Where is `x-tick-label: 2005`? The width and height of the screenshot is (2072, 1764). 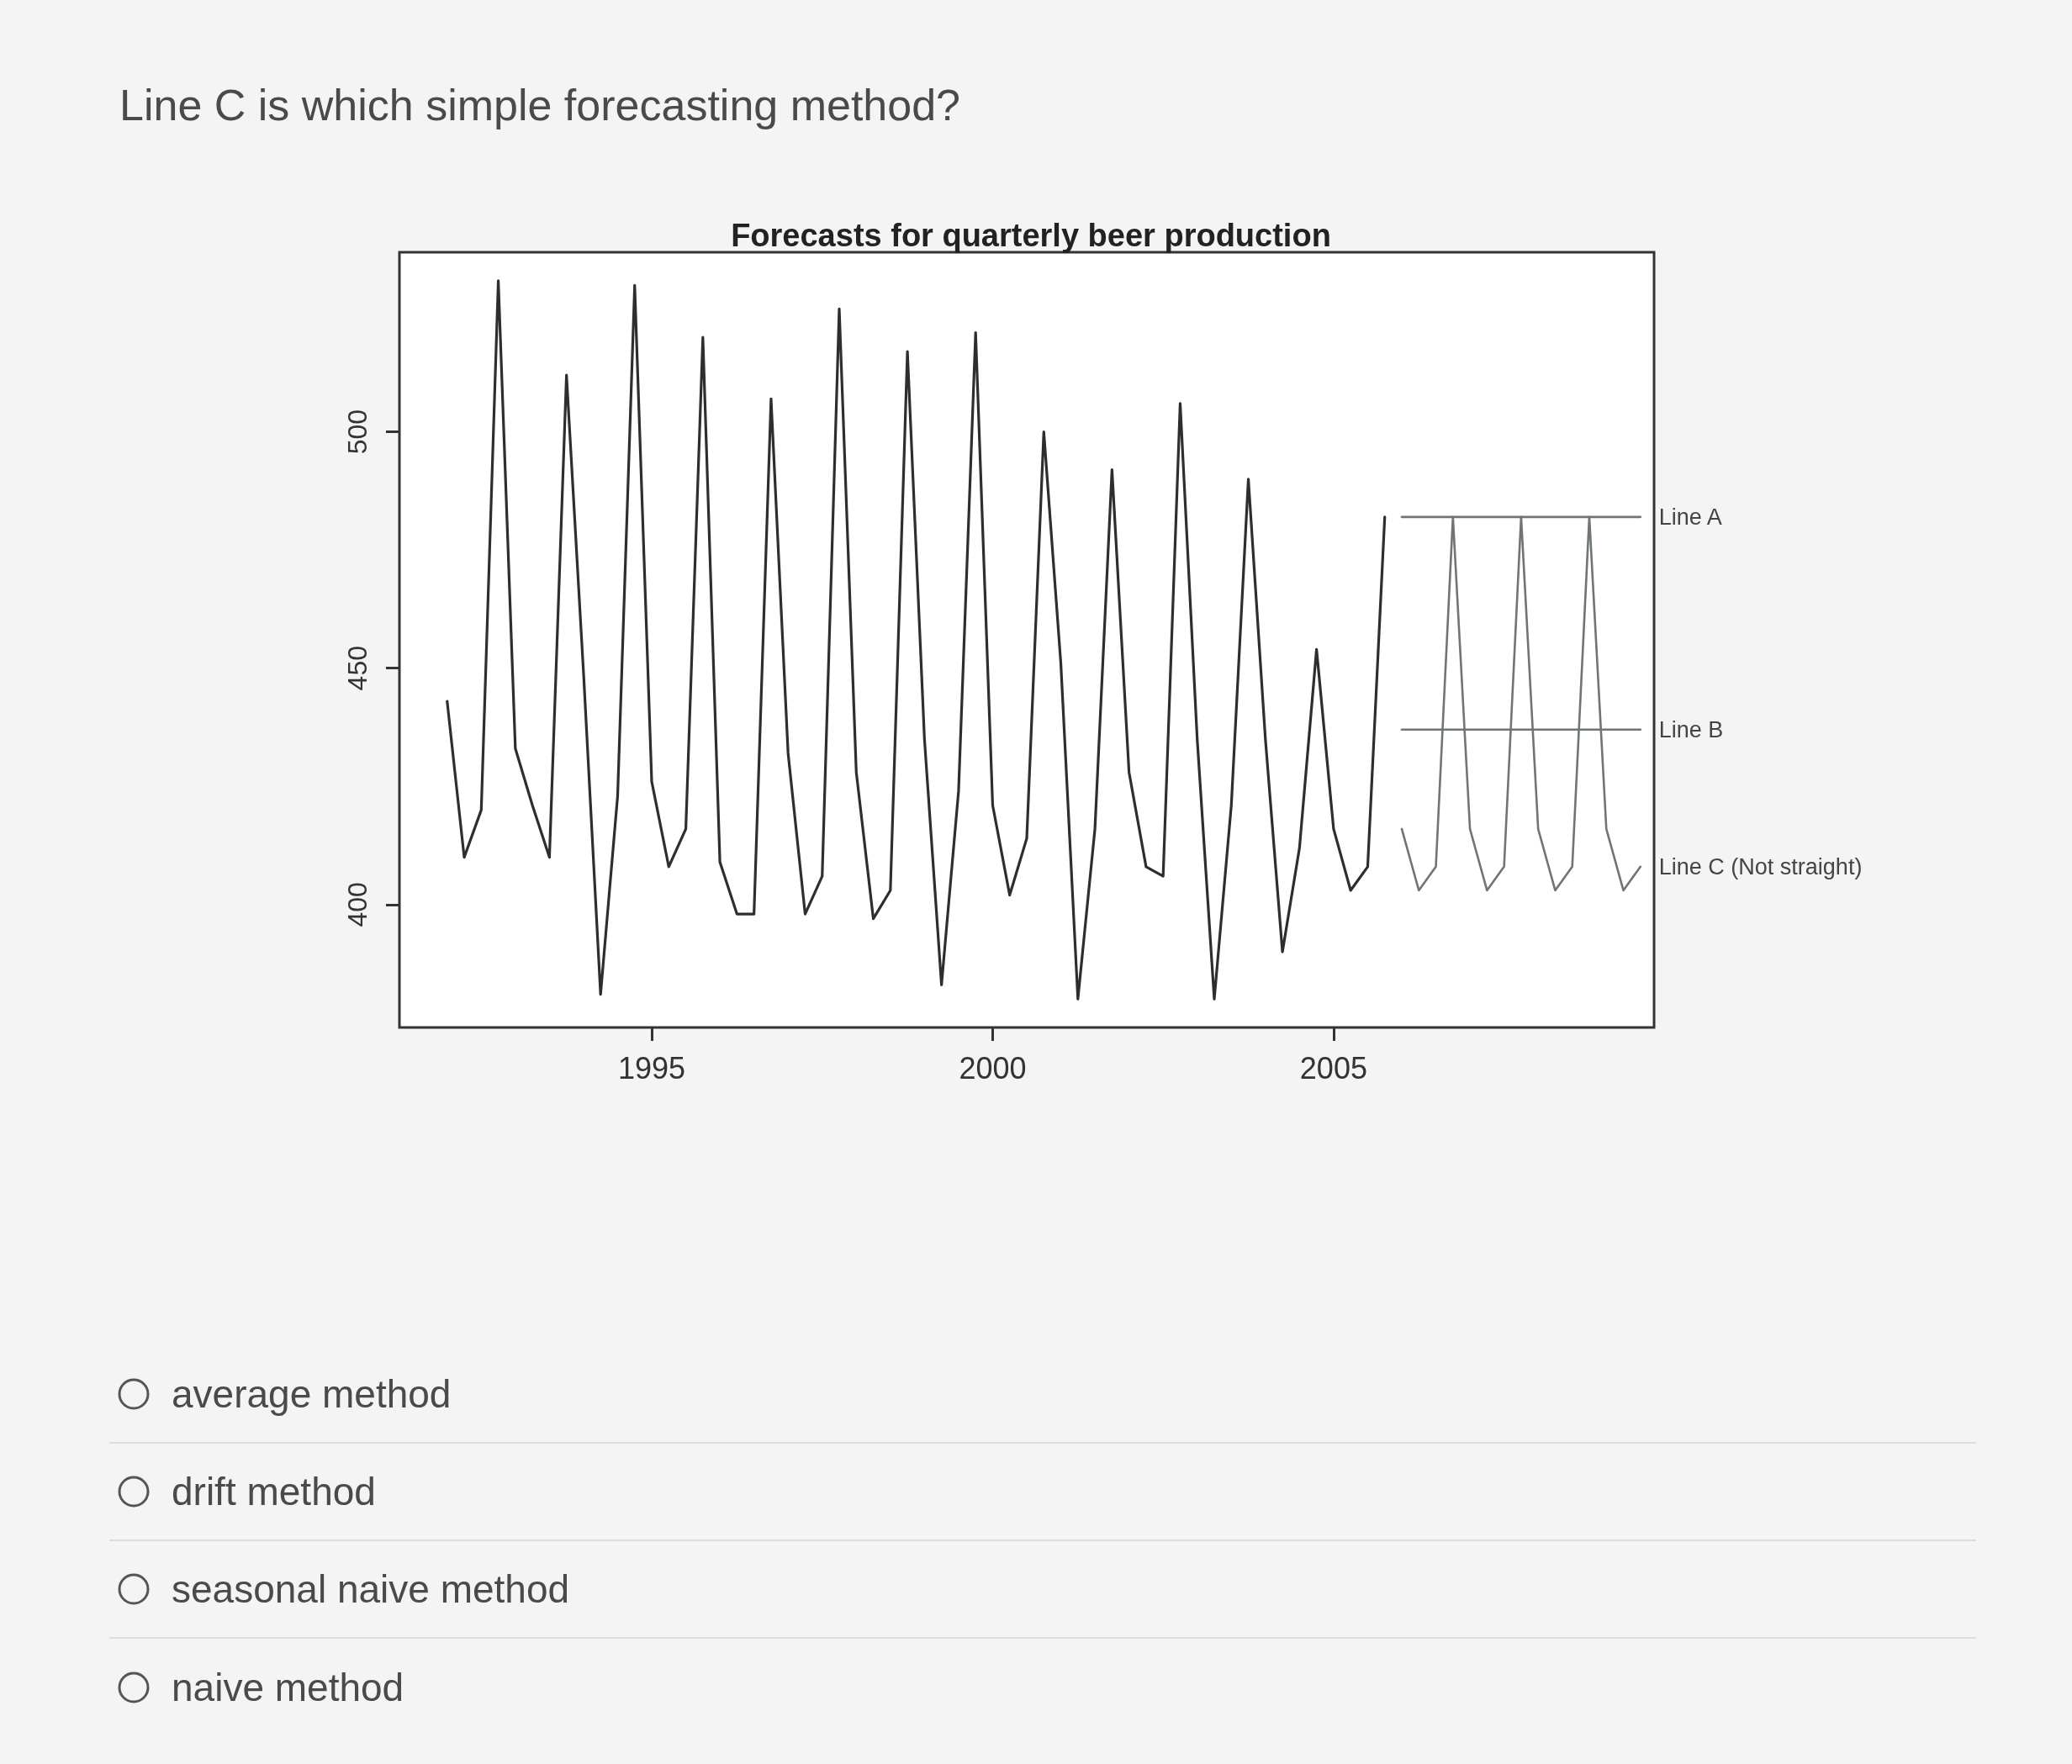 x-tick-label: 2005 is located at coordinates (1333, 1067).